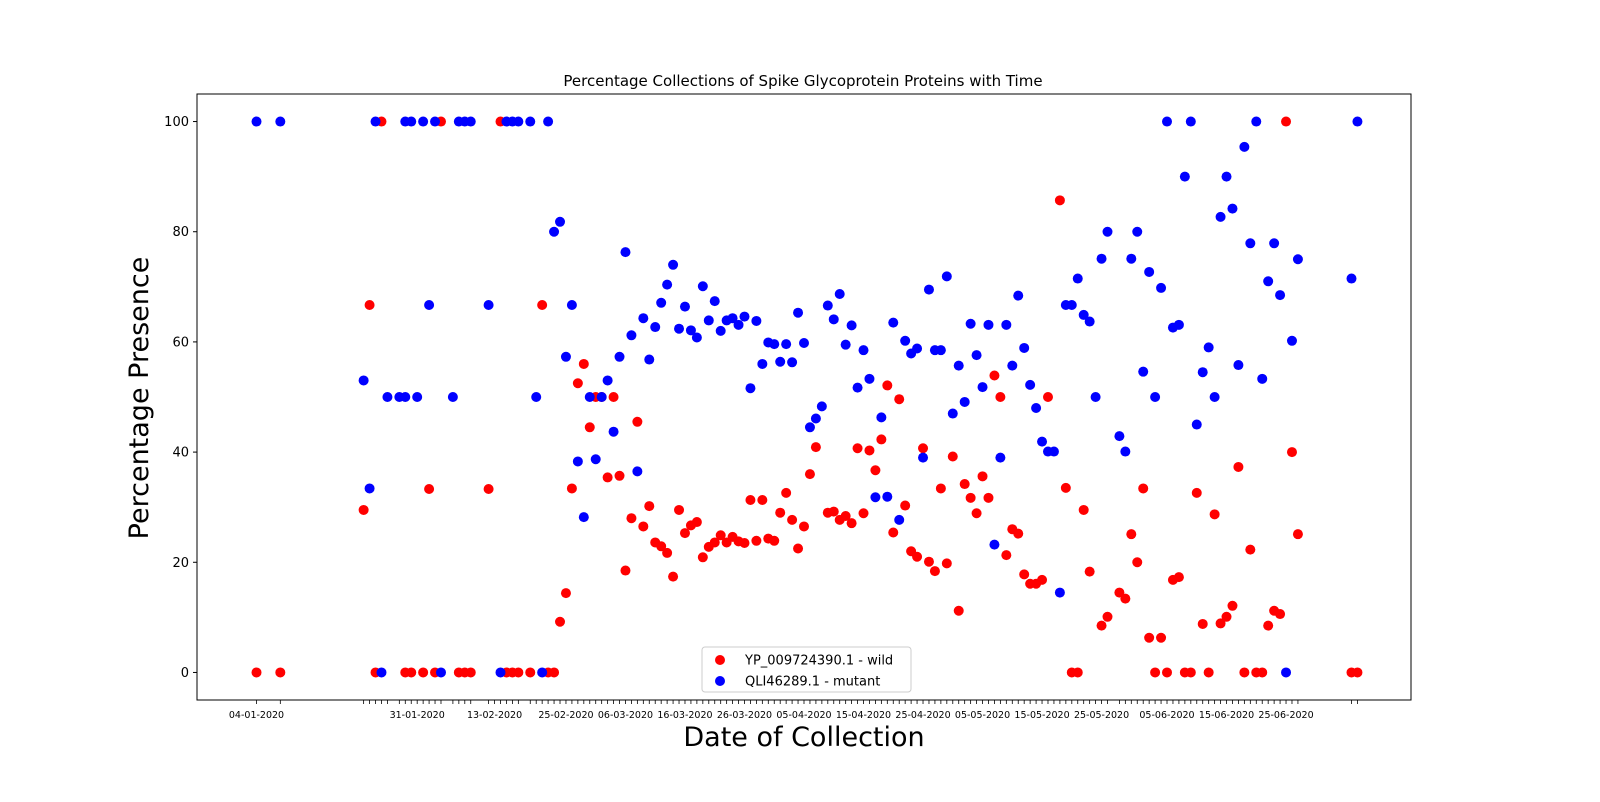 This screenshot has height=802, width=1600. Describe the element at coordinates (803, 737) in the screenshot. I see `x-axis-label: Date of Collection` at that location.